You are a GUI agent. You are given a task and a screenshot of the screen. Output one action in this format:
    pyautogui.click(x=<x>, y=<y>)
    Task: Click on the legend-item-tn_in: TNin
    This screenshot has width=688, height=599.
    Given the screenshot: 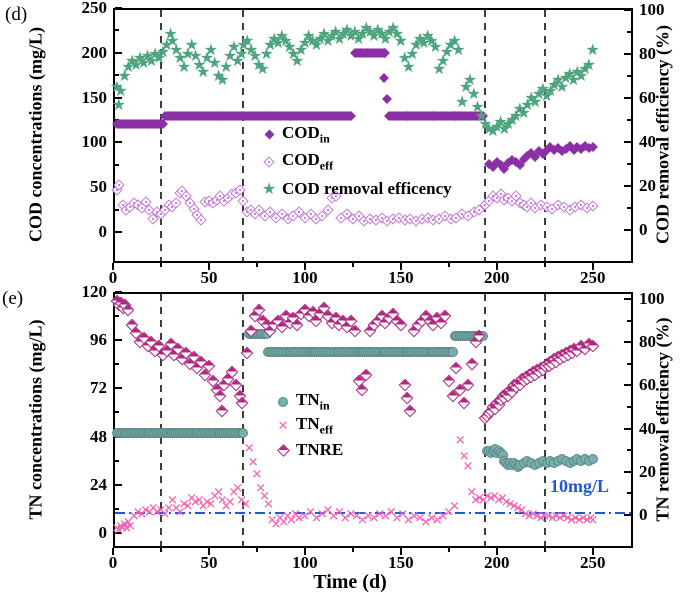 What is the action you would take?
    pyautogui.click(x=306, y=402)
    